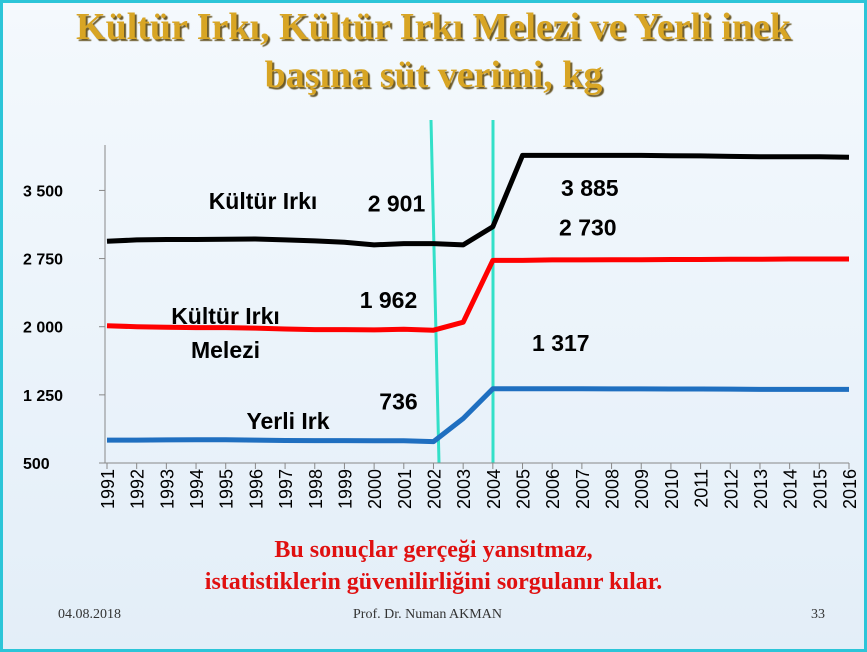  What do you see at coordinates (588, 227) in the screenshot?
I see `data-label: 2 730` at bounding box center [588, 227].